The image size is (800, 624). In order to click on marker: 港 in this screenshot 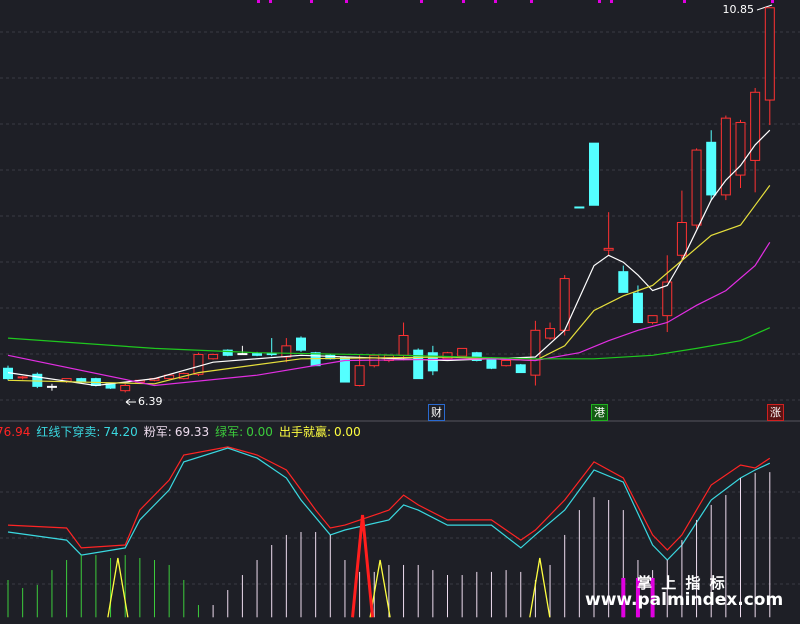, I will do `click(599, 412)`.